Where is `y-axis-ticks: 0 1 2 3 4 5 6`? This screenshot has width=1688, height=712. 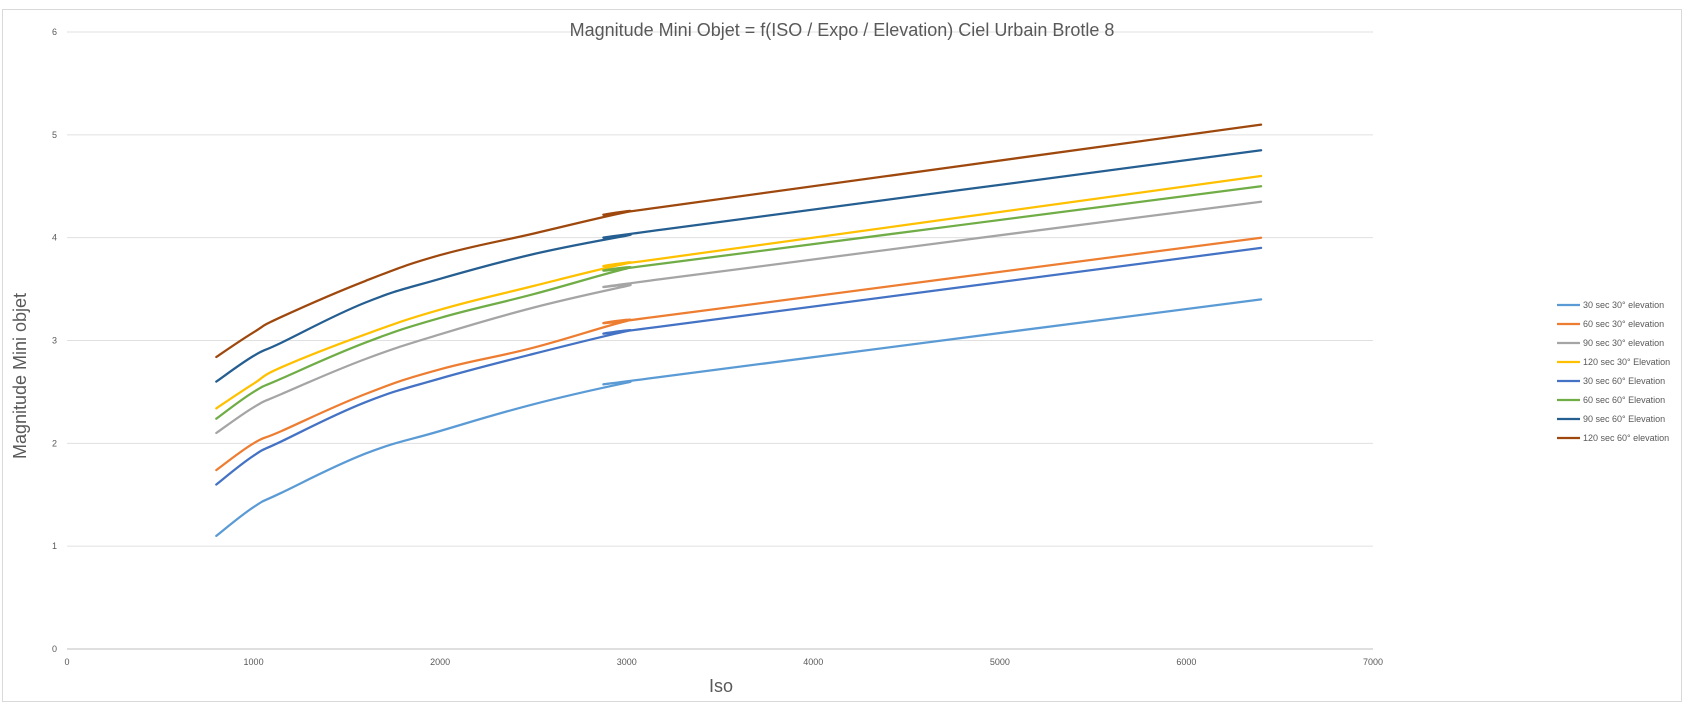
y-axis-ticks: 0 1 2 3 4 5 6 is located at coordinates (54, 340).